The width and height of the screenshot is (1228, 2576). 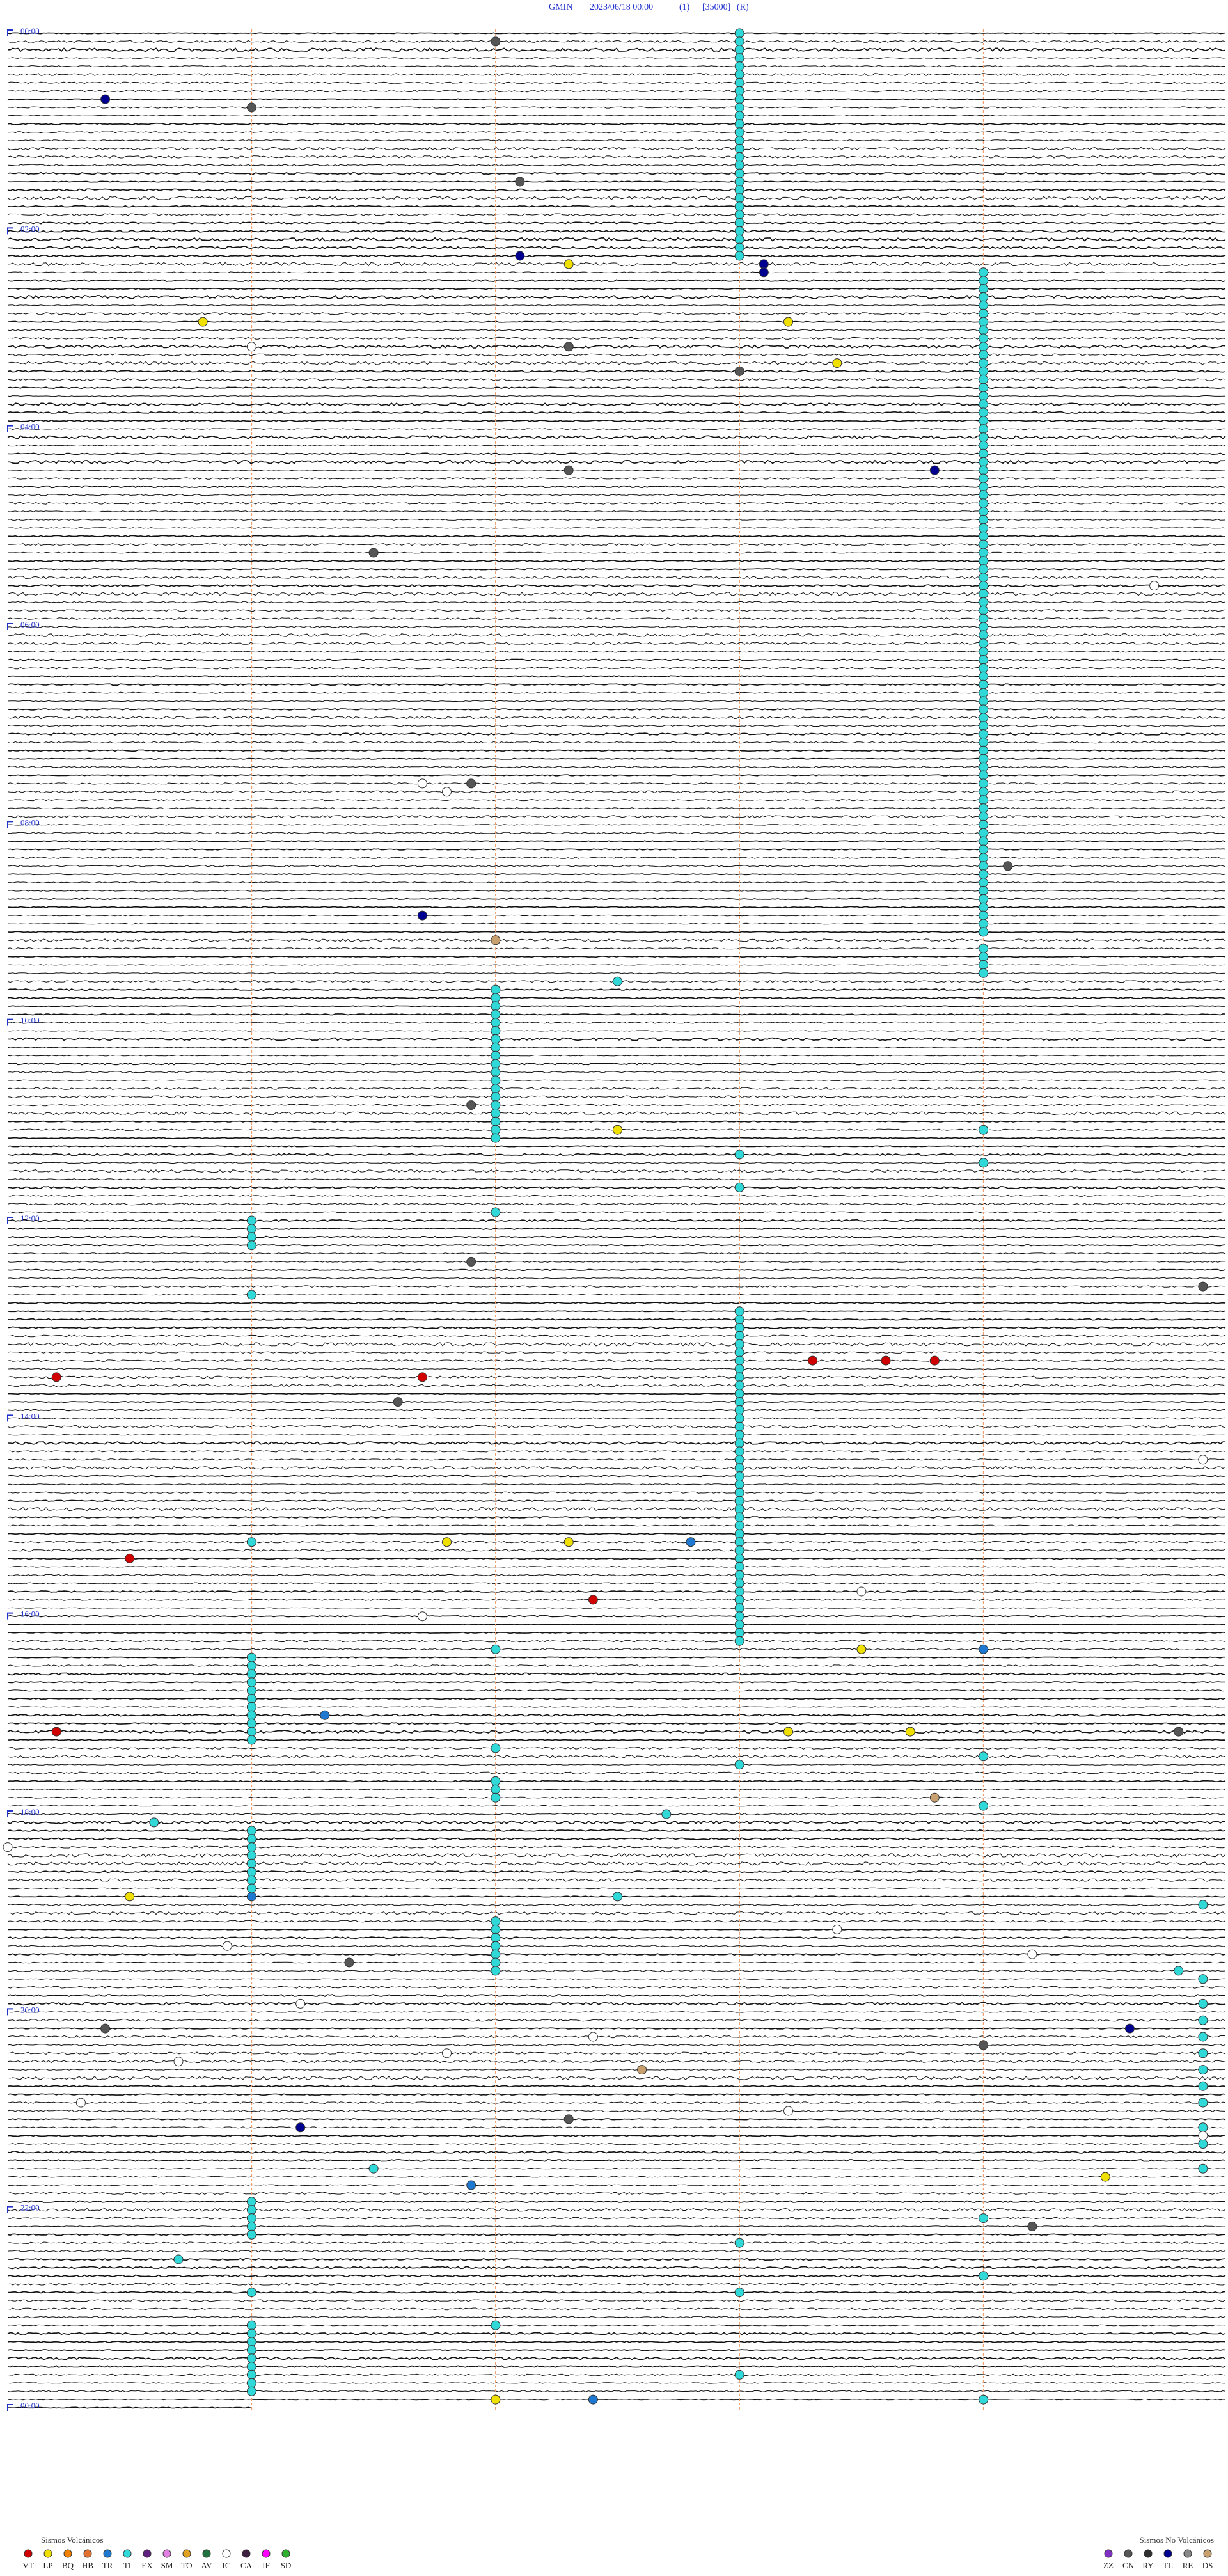 What do you see at coordinates (30, 822) in the screenshot?
I see `hour-label: 08:00` at bounding box center [30, 822].